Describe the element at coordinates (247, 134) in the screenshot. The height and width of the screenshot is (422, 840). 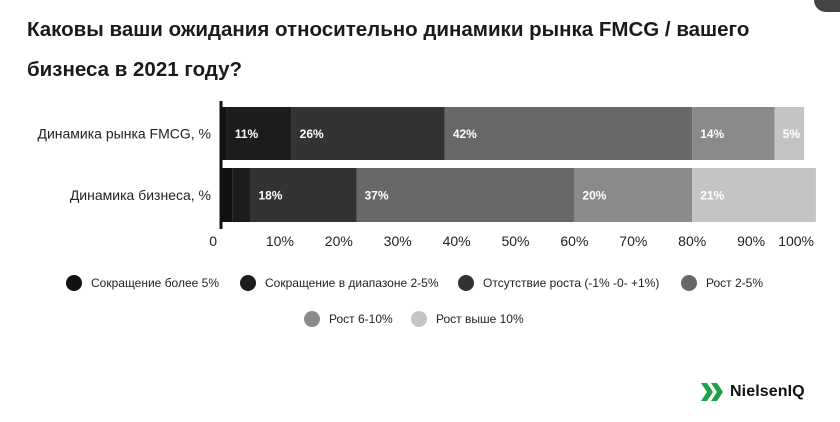
I see `data-label: 11%` at that location.